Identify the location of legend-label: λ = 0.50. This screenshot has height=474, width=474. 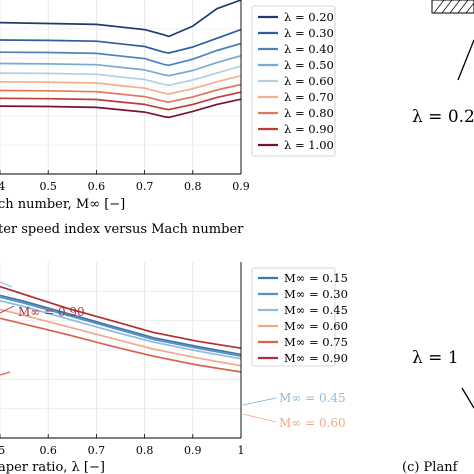
(309, 65).